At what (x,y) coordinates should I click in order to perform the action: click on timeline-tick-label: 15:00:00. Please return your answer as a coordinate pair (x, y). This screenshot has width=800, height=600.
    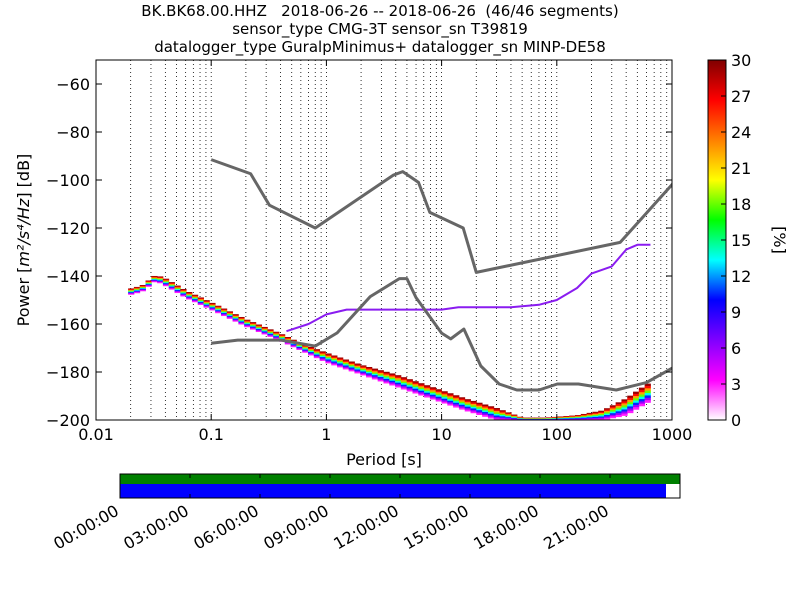
    Looking at the image, I should click on (436, 527).